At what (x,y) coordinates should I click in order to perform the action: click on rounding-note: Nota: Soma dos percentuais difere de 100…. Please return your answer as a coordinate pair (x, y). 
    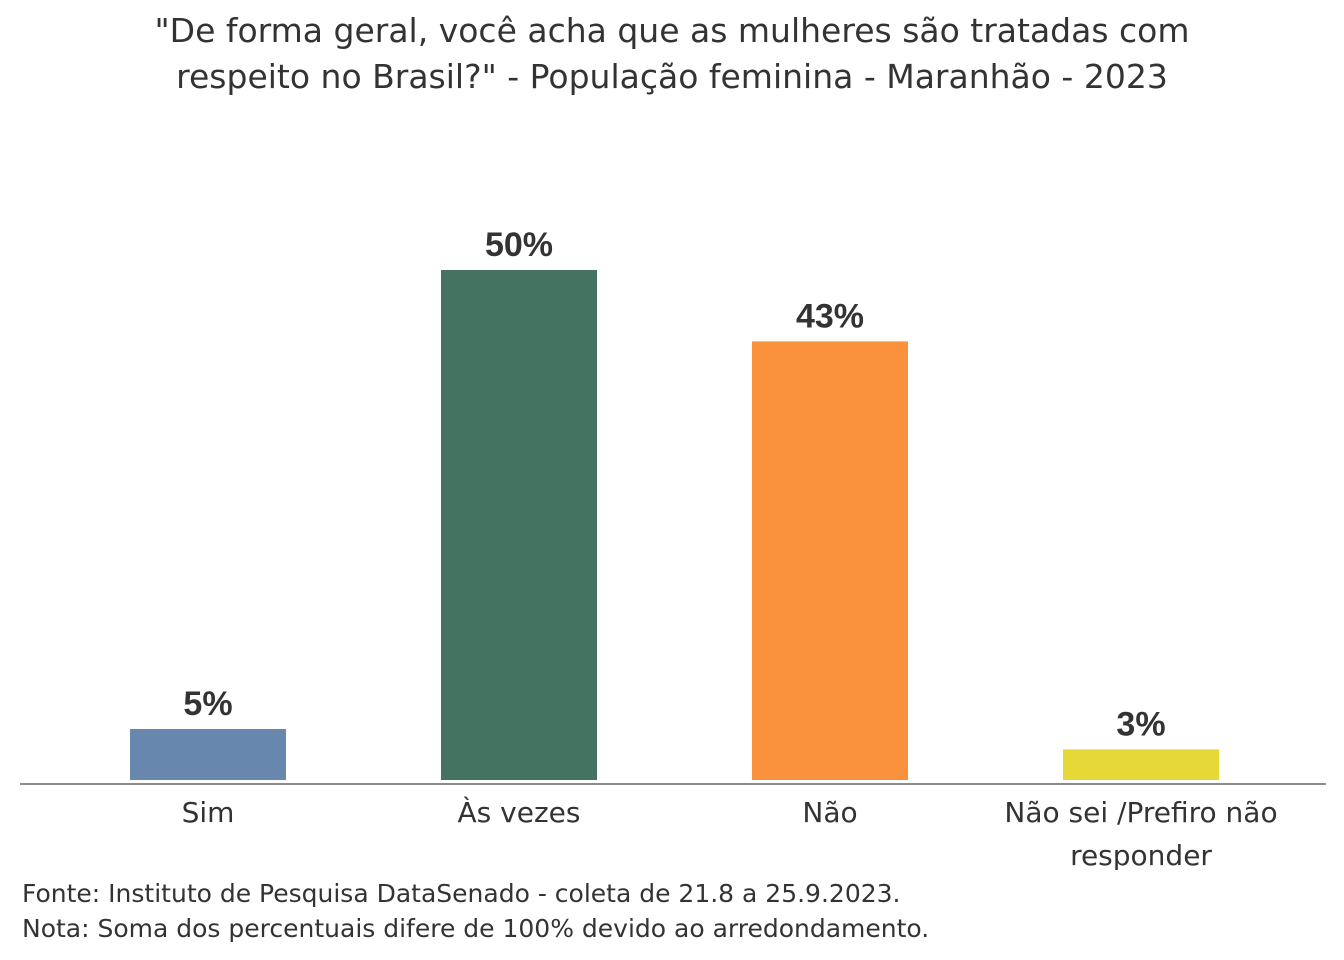
    Looking at the image, I should click on (476, 928).